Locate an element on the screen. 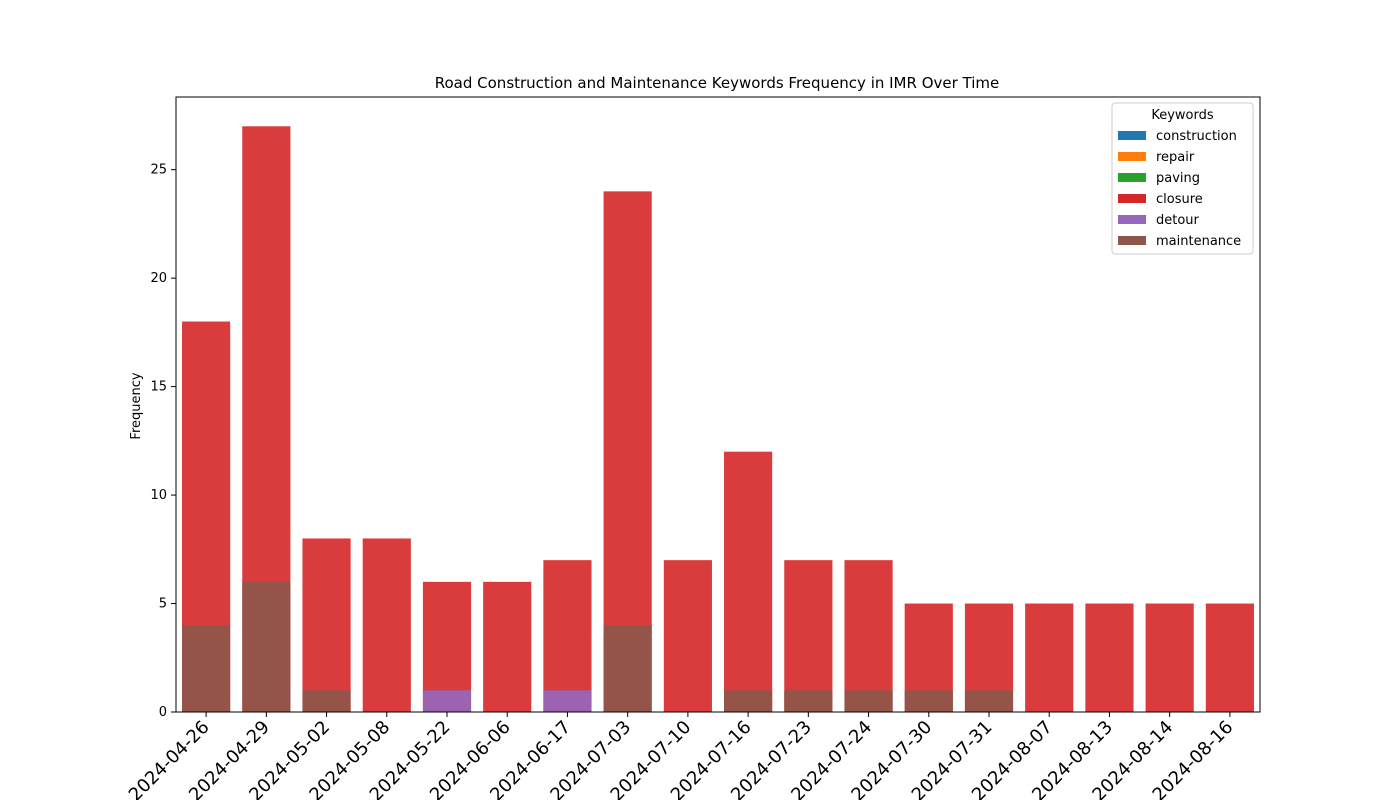  legend-title: Keywords is located at coordinates (1182, 115).